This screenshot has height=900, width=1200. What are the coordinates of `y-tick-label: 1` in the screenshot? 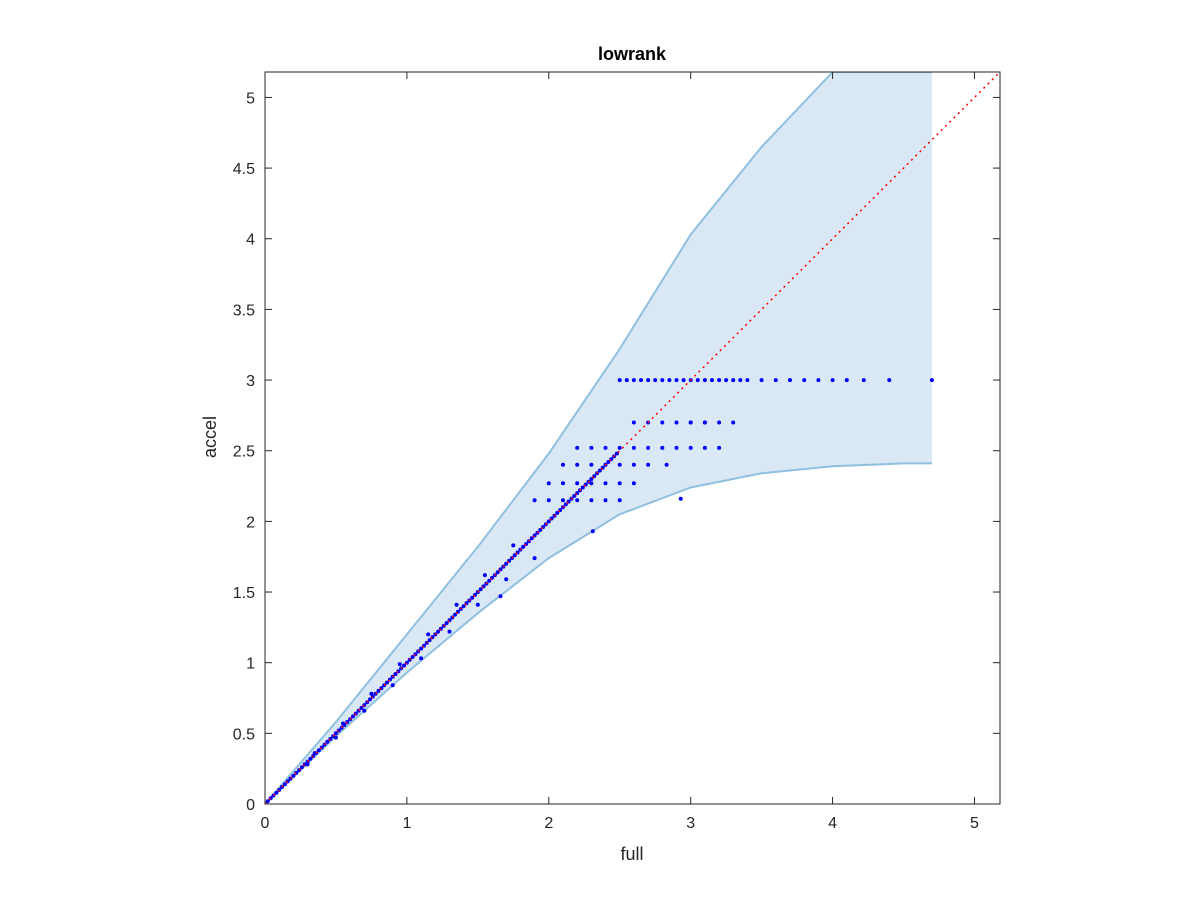 It's located at (250, 664).